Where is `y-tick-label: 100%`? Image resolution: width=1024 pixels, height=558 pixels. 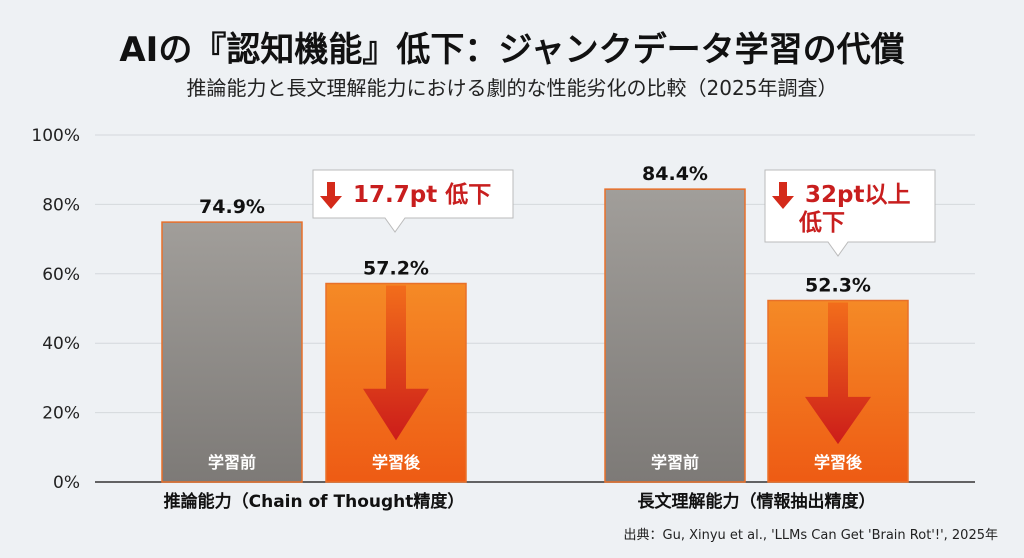
y-tick-label: 100% is located at coordinates (55, 136).